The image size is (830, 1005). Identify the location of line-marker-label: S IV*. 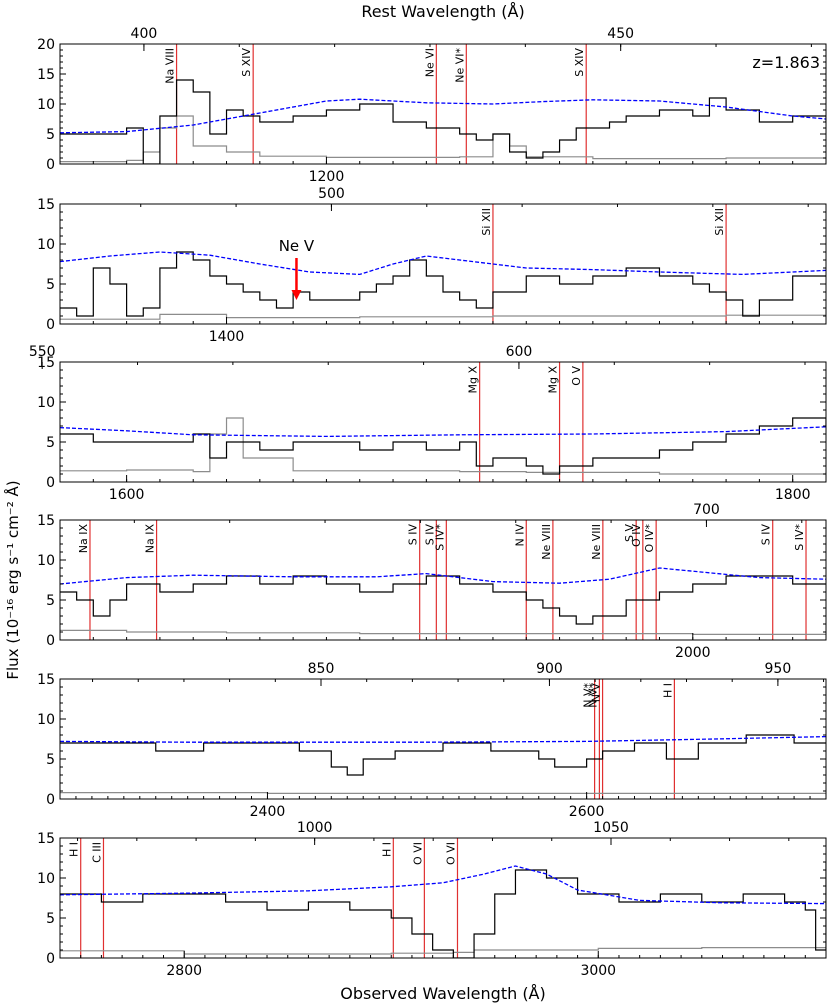
(439, 537).